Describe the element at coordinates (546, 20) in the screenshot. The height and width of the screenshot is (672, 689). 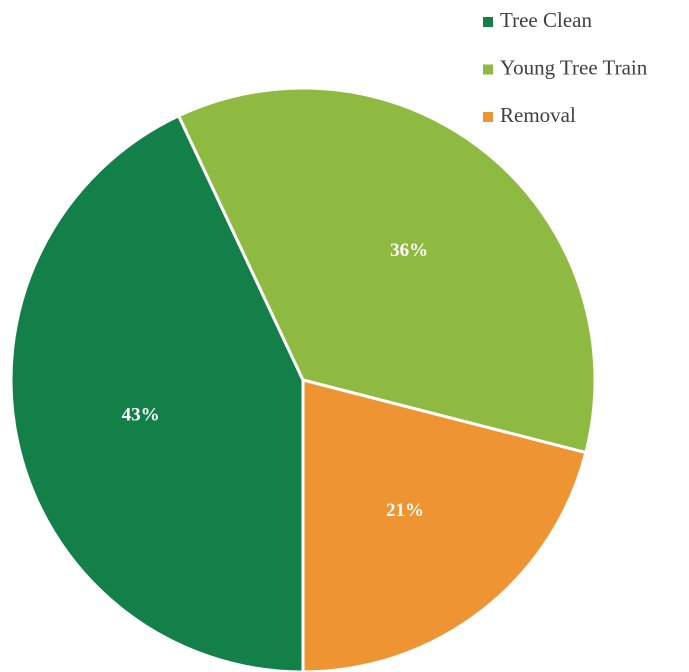
I see `legend-text: Tree Clean` at that location.